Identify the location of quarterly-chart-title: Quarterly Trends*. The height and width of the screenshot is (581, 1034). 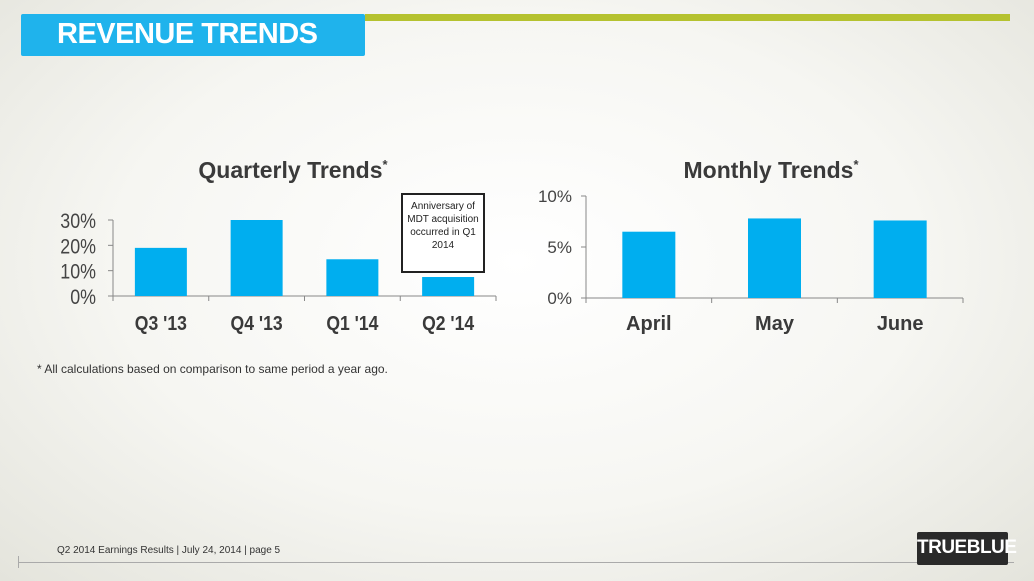
(293, 170).